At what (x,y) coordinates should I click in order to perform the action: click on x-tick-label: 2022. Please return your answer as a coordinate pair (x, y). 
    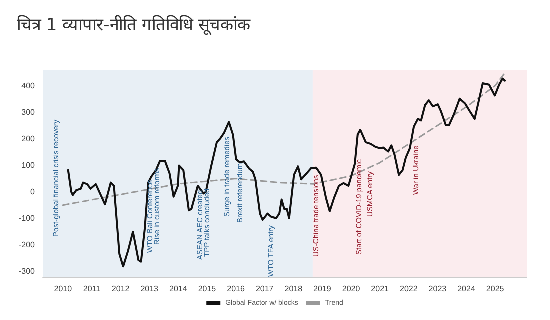
    Looking at the image, I should click on (409, 289).